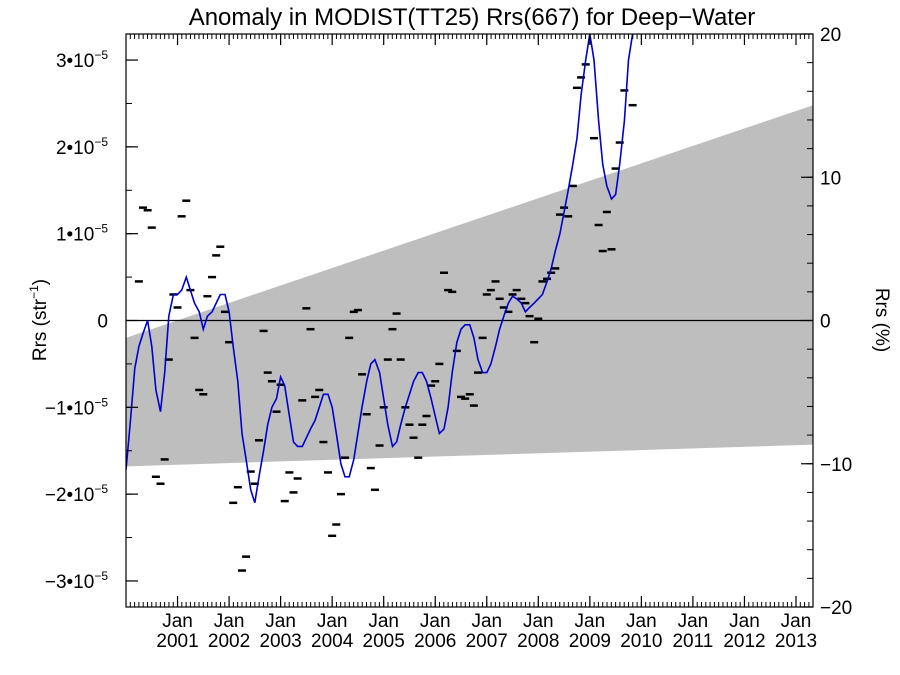  What do you see at coordinates (177, 641) in the screenshot?
I see `x-tick-year-label: 2001` at bounding box center [177, 641].